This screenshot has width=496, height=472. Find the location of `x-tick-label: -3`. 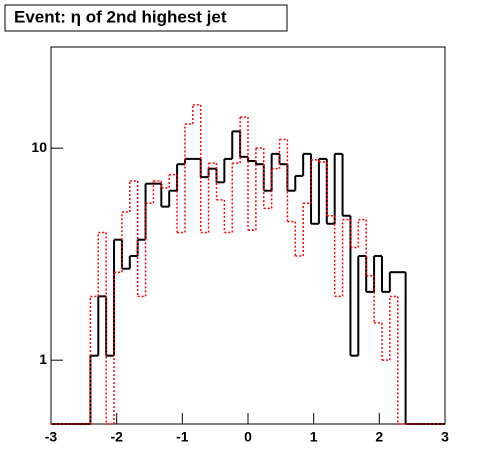

x-tick-label: -3 is located at coordinates (51, 437).